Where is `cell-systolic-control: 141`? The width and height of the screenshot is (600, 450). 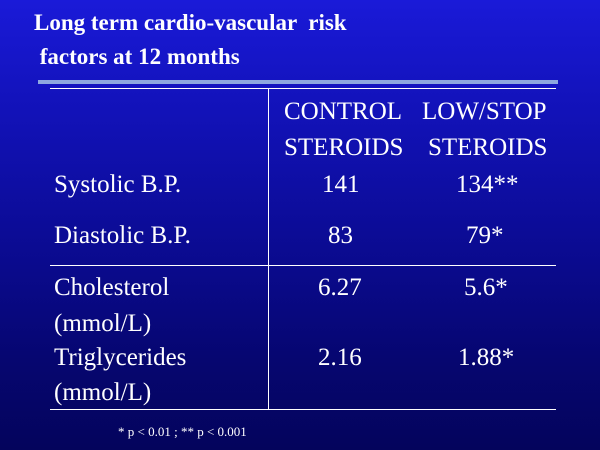 cell-systolic-control: 141 is located at coordinates (341, 184).